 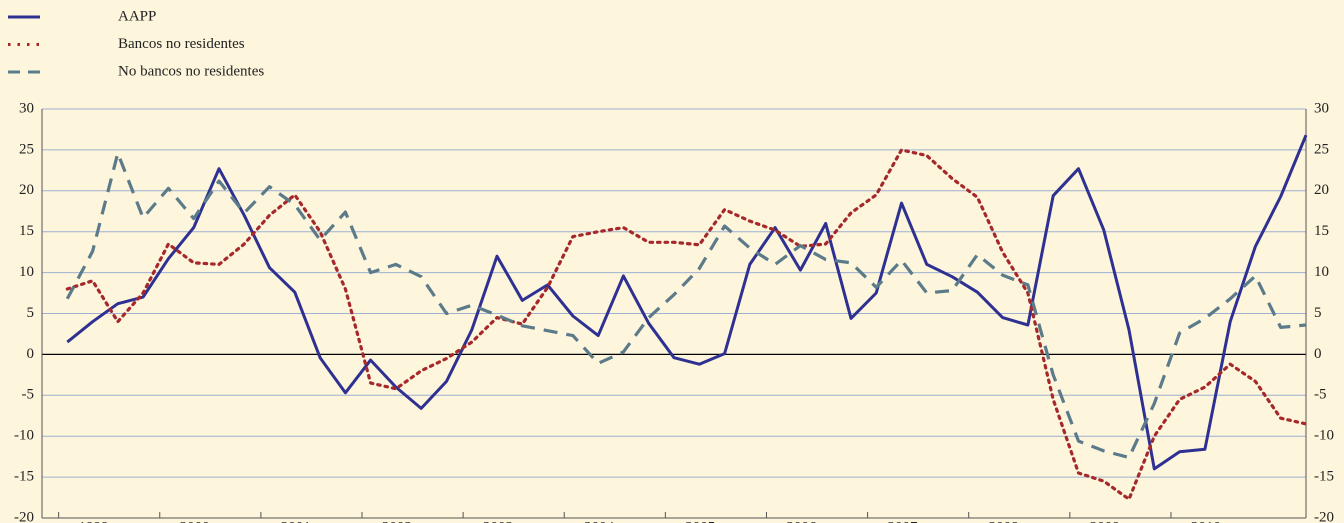 What do you see at coordinates (26, 149) in the screenshot?
I see `y-tick-label: 25` at bounding box center [26, 149].